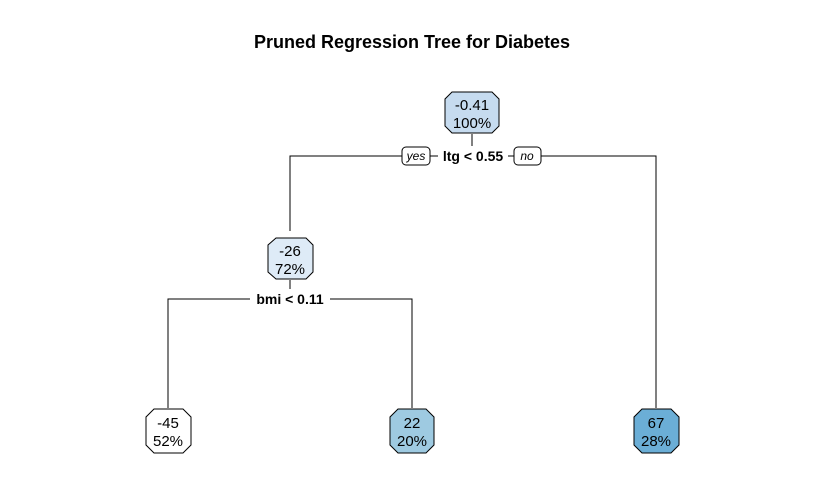 The height and width of the screenshot is (486, 825). I want to click on leaf-3-percent: 28%, so click(656, 441).